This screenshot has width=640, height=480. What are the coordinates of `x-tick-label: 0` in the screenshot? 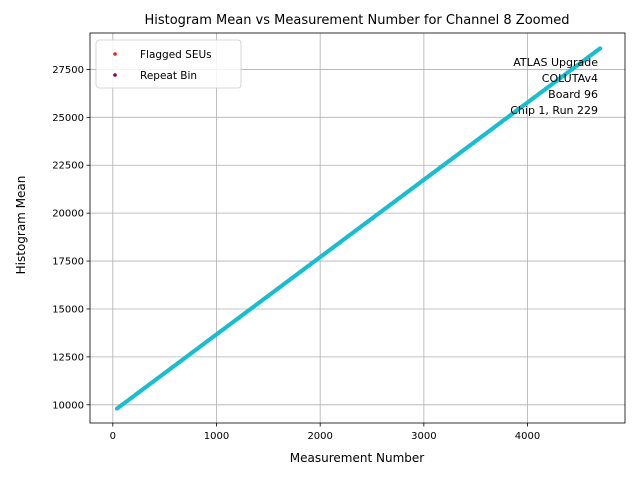 It's located at (113, 436).